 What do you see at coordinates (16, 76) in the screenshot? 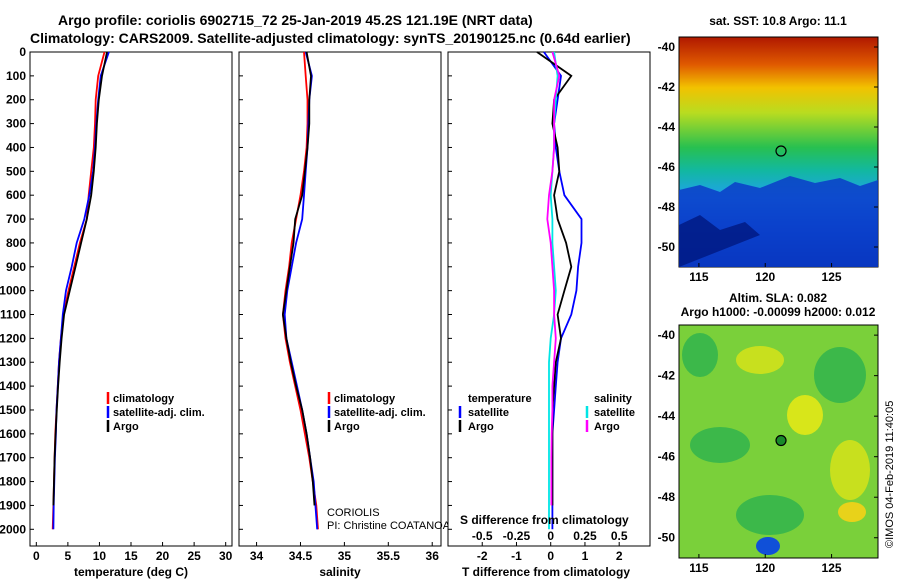
I see `y-tick-label: 100` at bounding box center [16, 76].